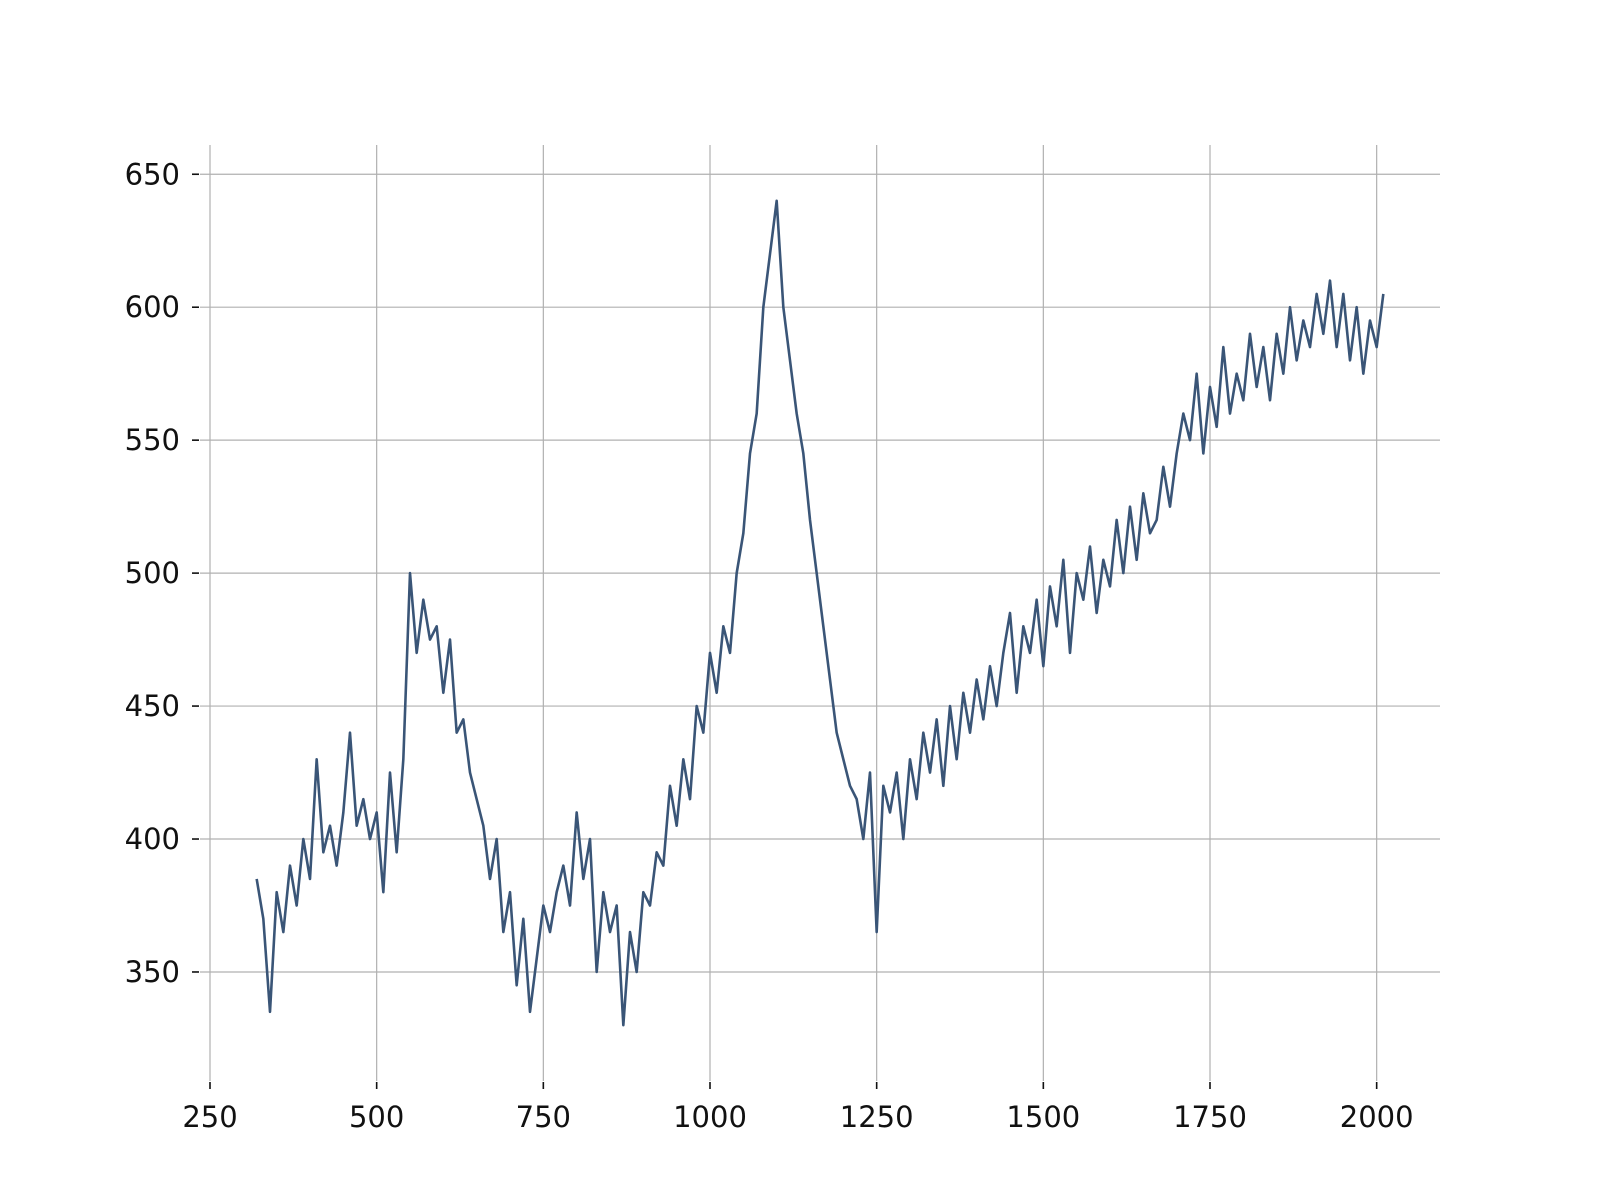 This screenshot has height=1200, width=1600. What do you see at coordinates (152, 839) in the screenshot?
I see `y-tick-label: 400` at bounding box center [152, 839].